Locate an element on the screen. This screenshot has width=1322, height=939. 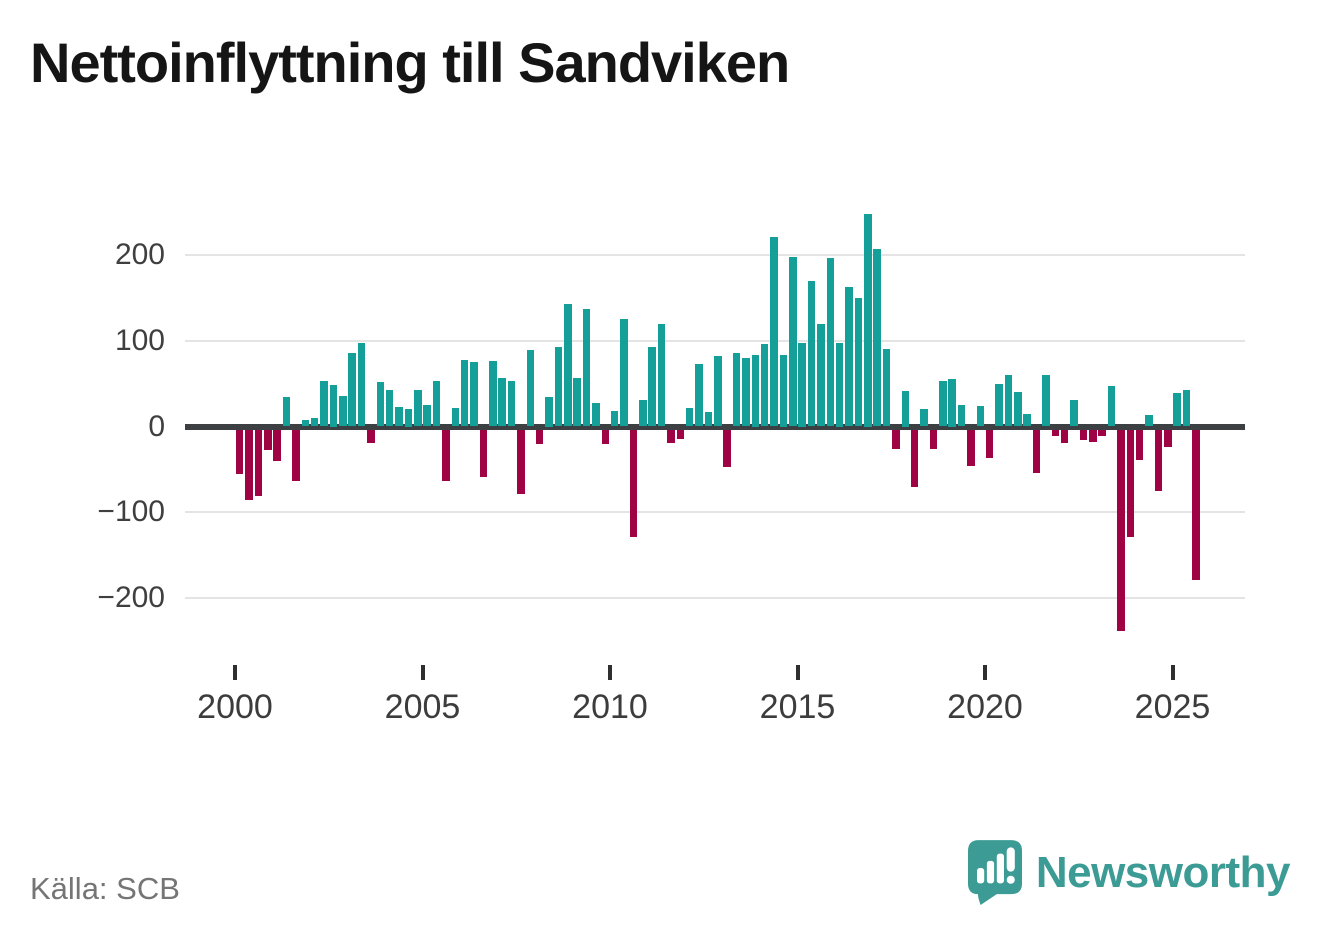
bar-2016-Q2 is located at coordinates (849, 356).